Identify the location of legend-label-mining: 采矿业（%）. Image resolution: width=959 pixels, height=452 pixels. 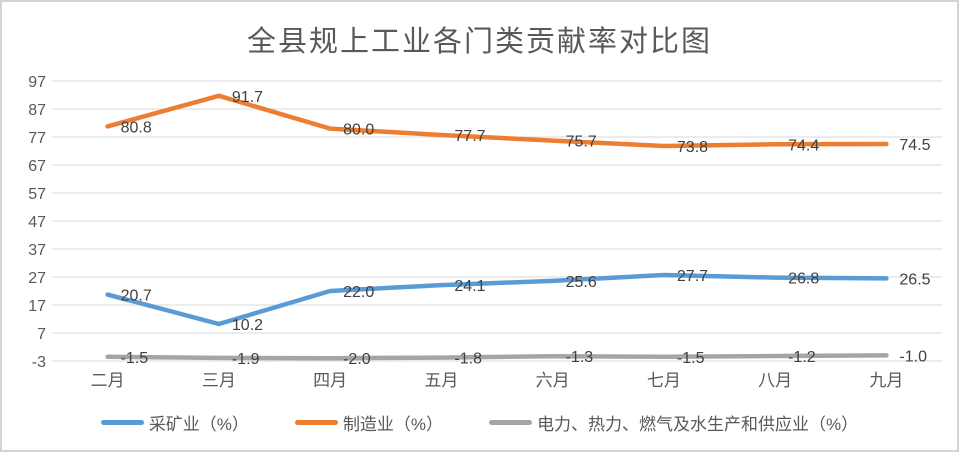
(198, 424).